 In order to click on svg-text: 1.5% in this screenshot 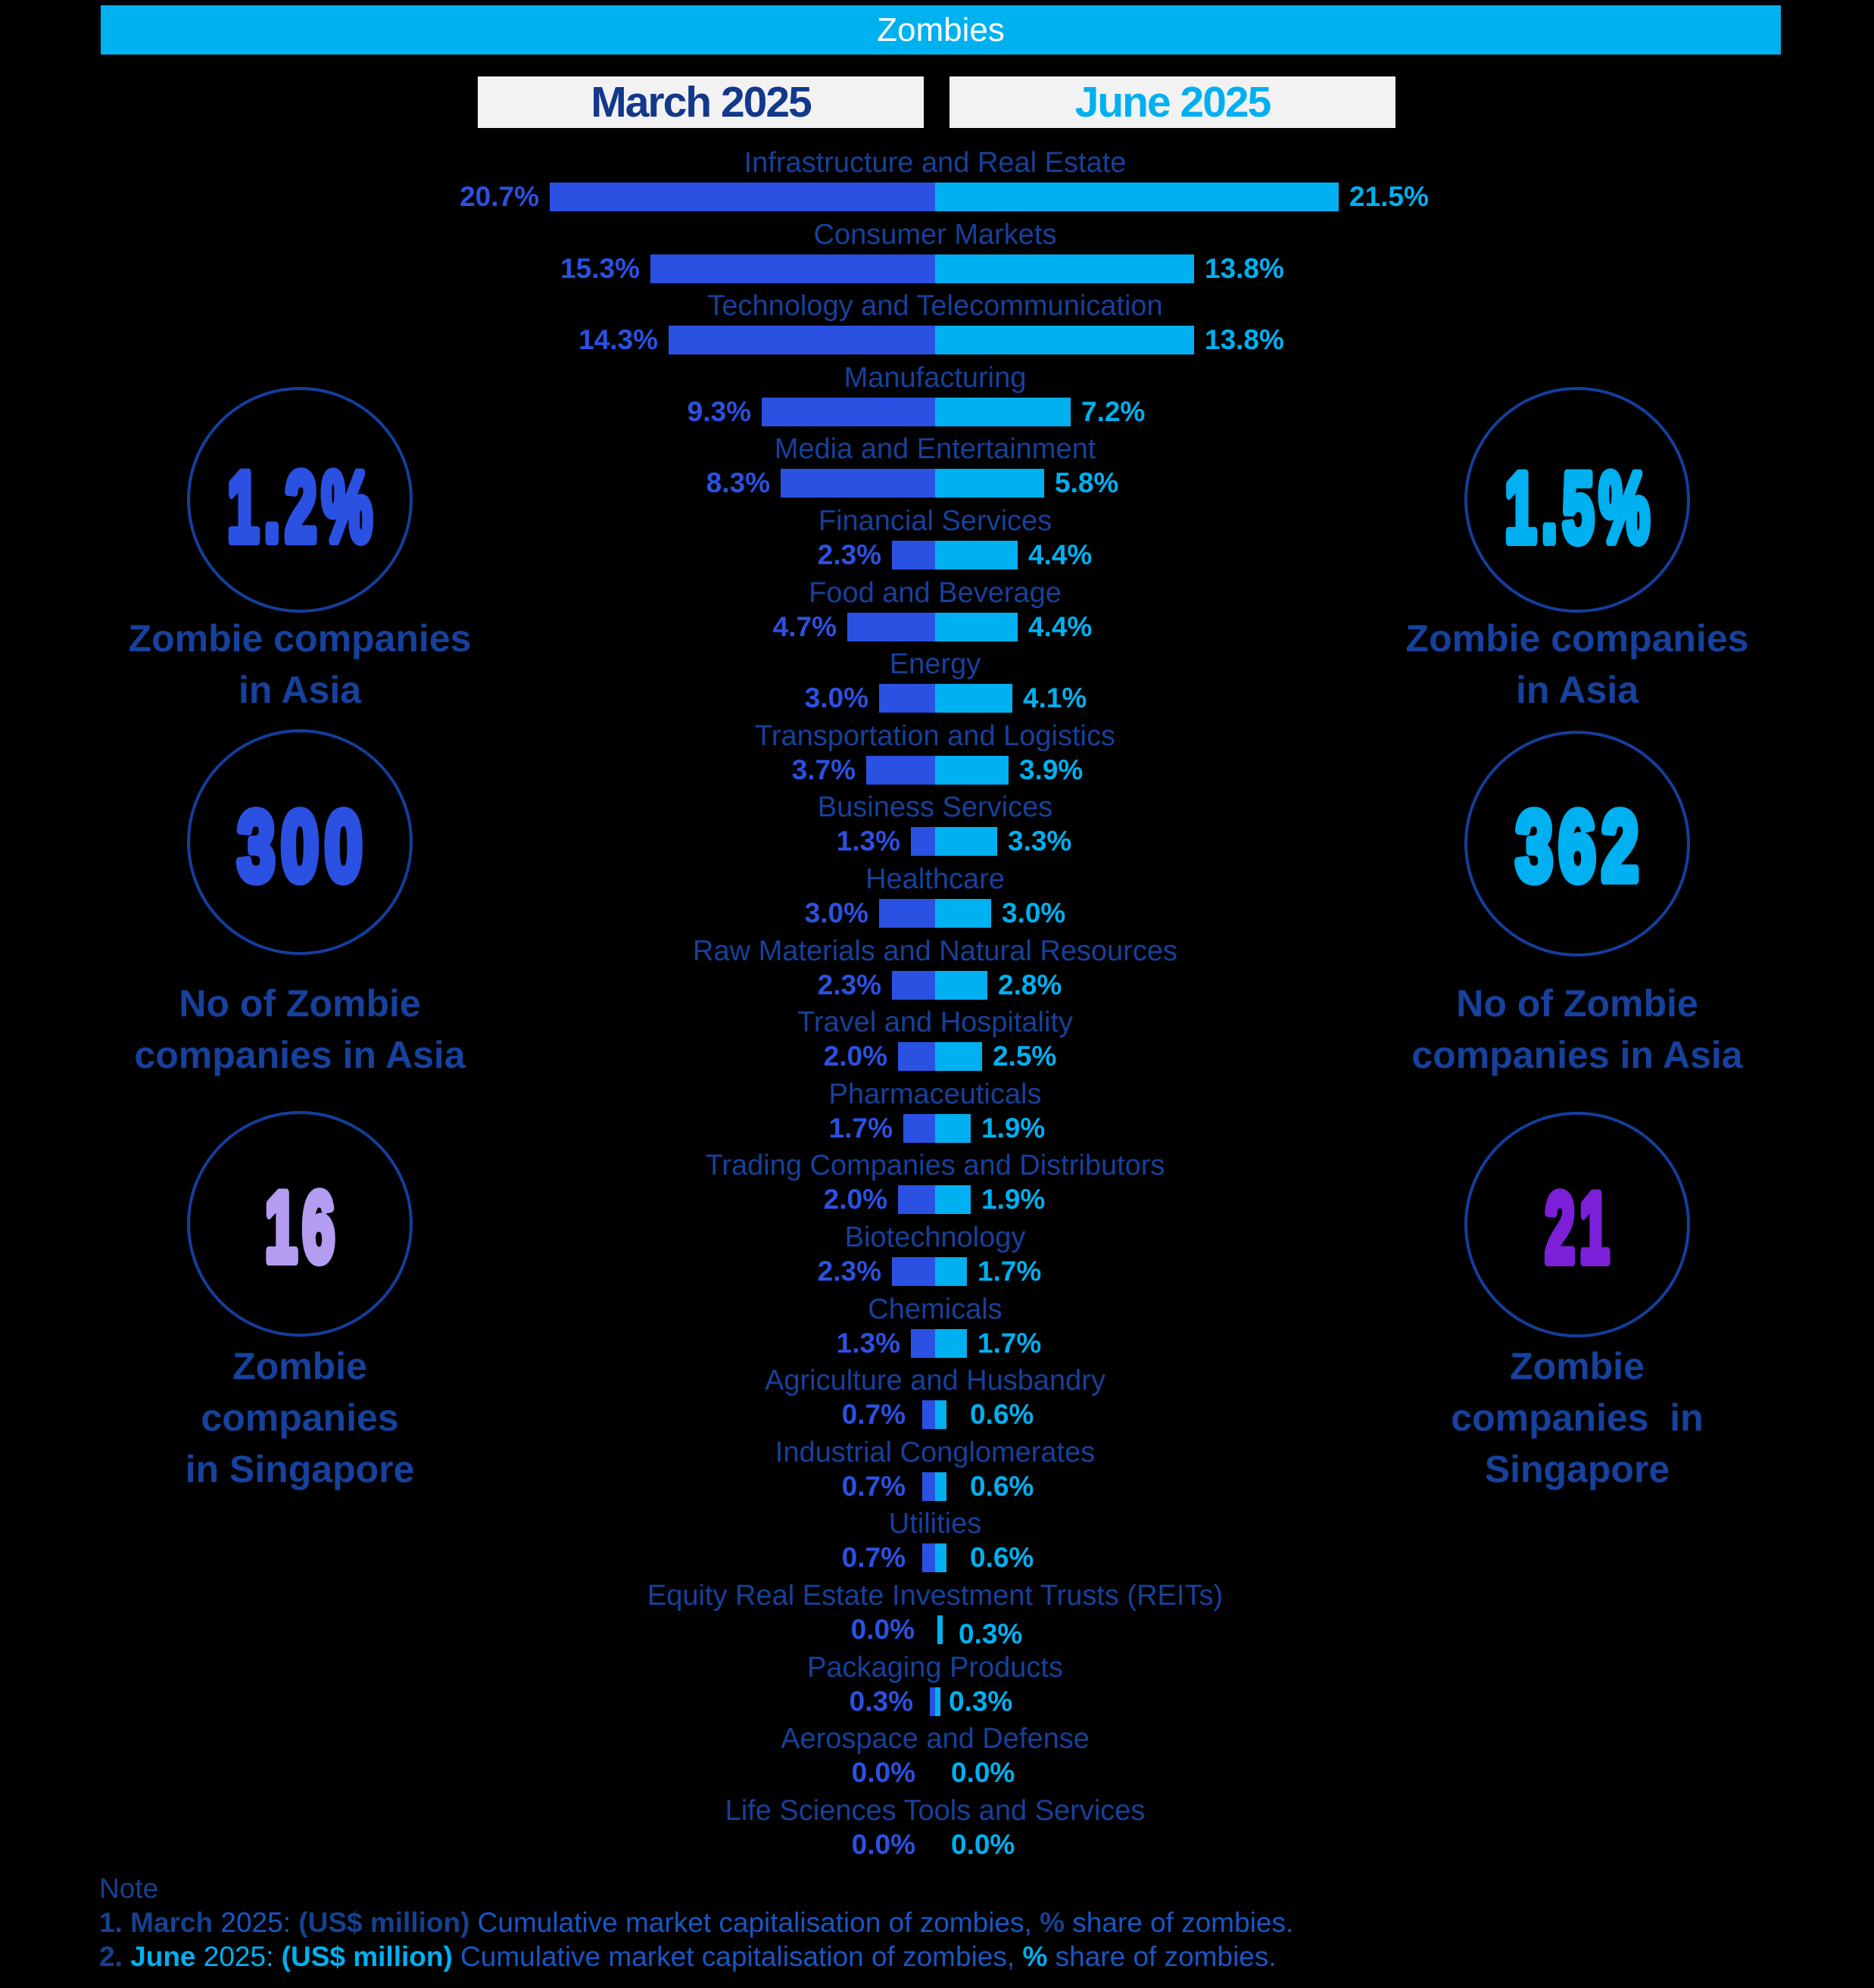, I will do `click(1579, 508)`.